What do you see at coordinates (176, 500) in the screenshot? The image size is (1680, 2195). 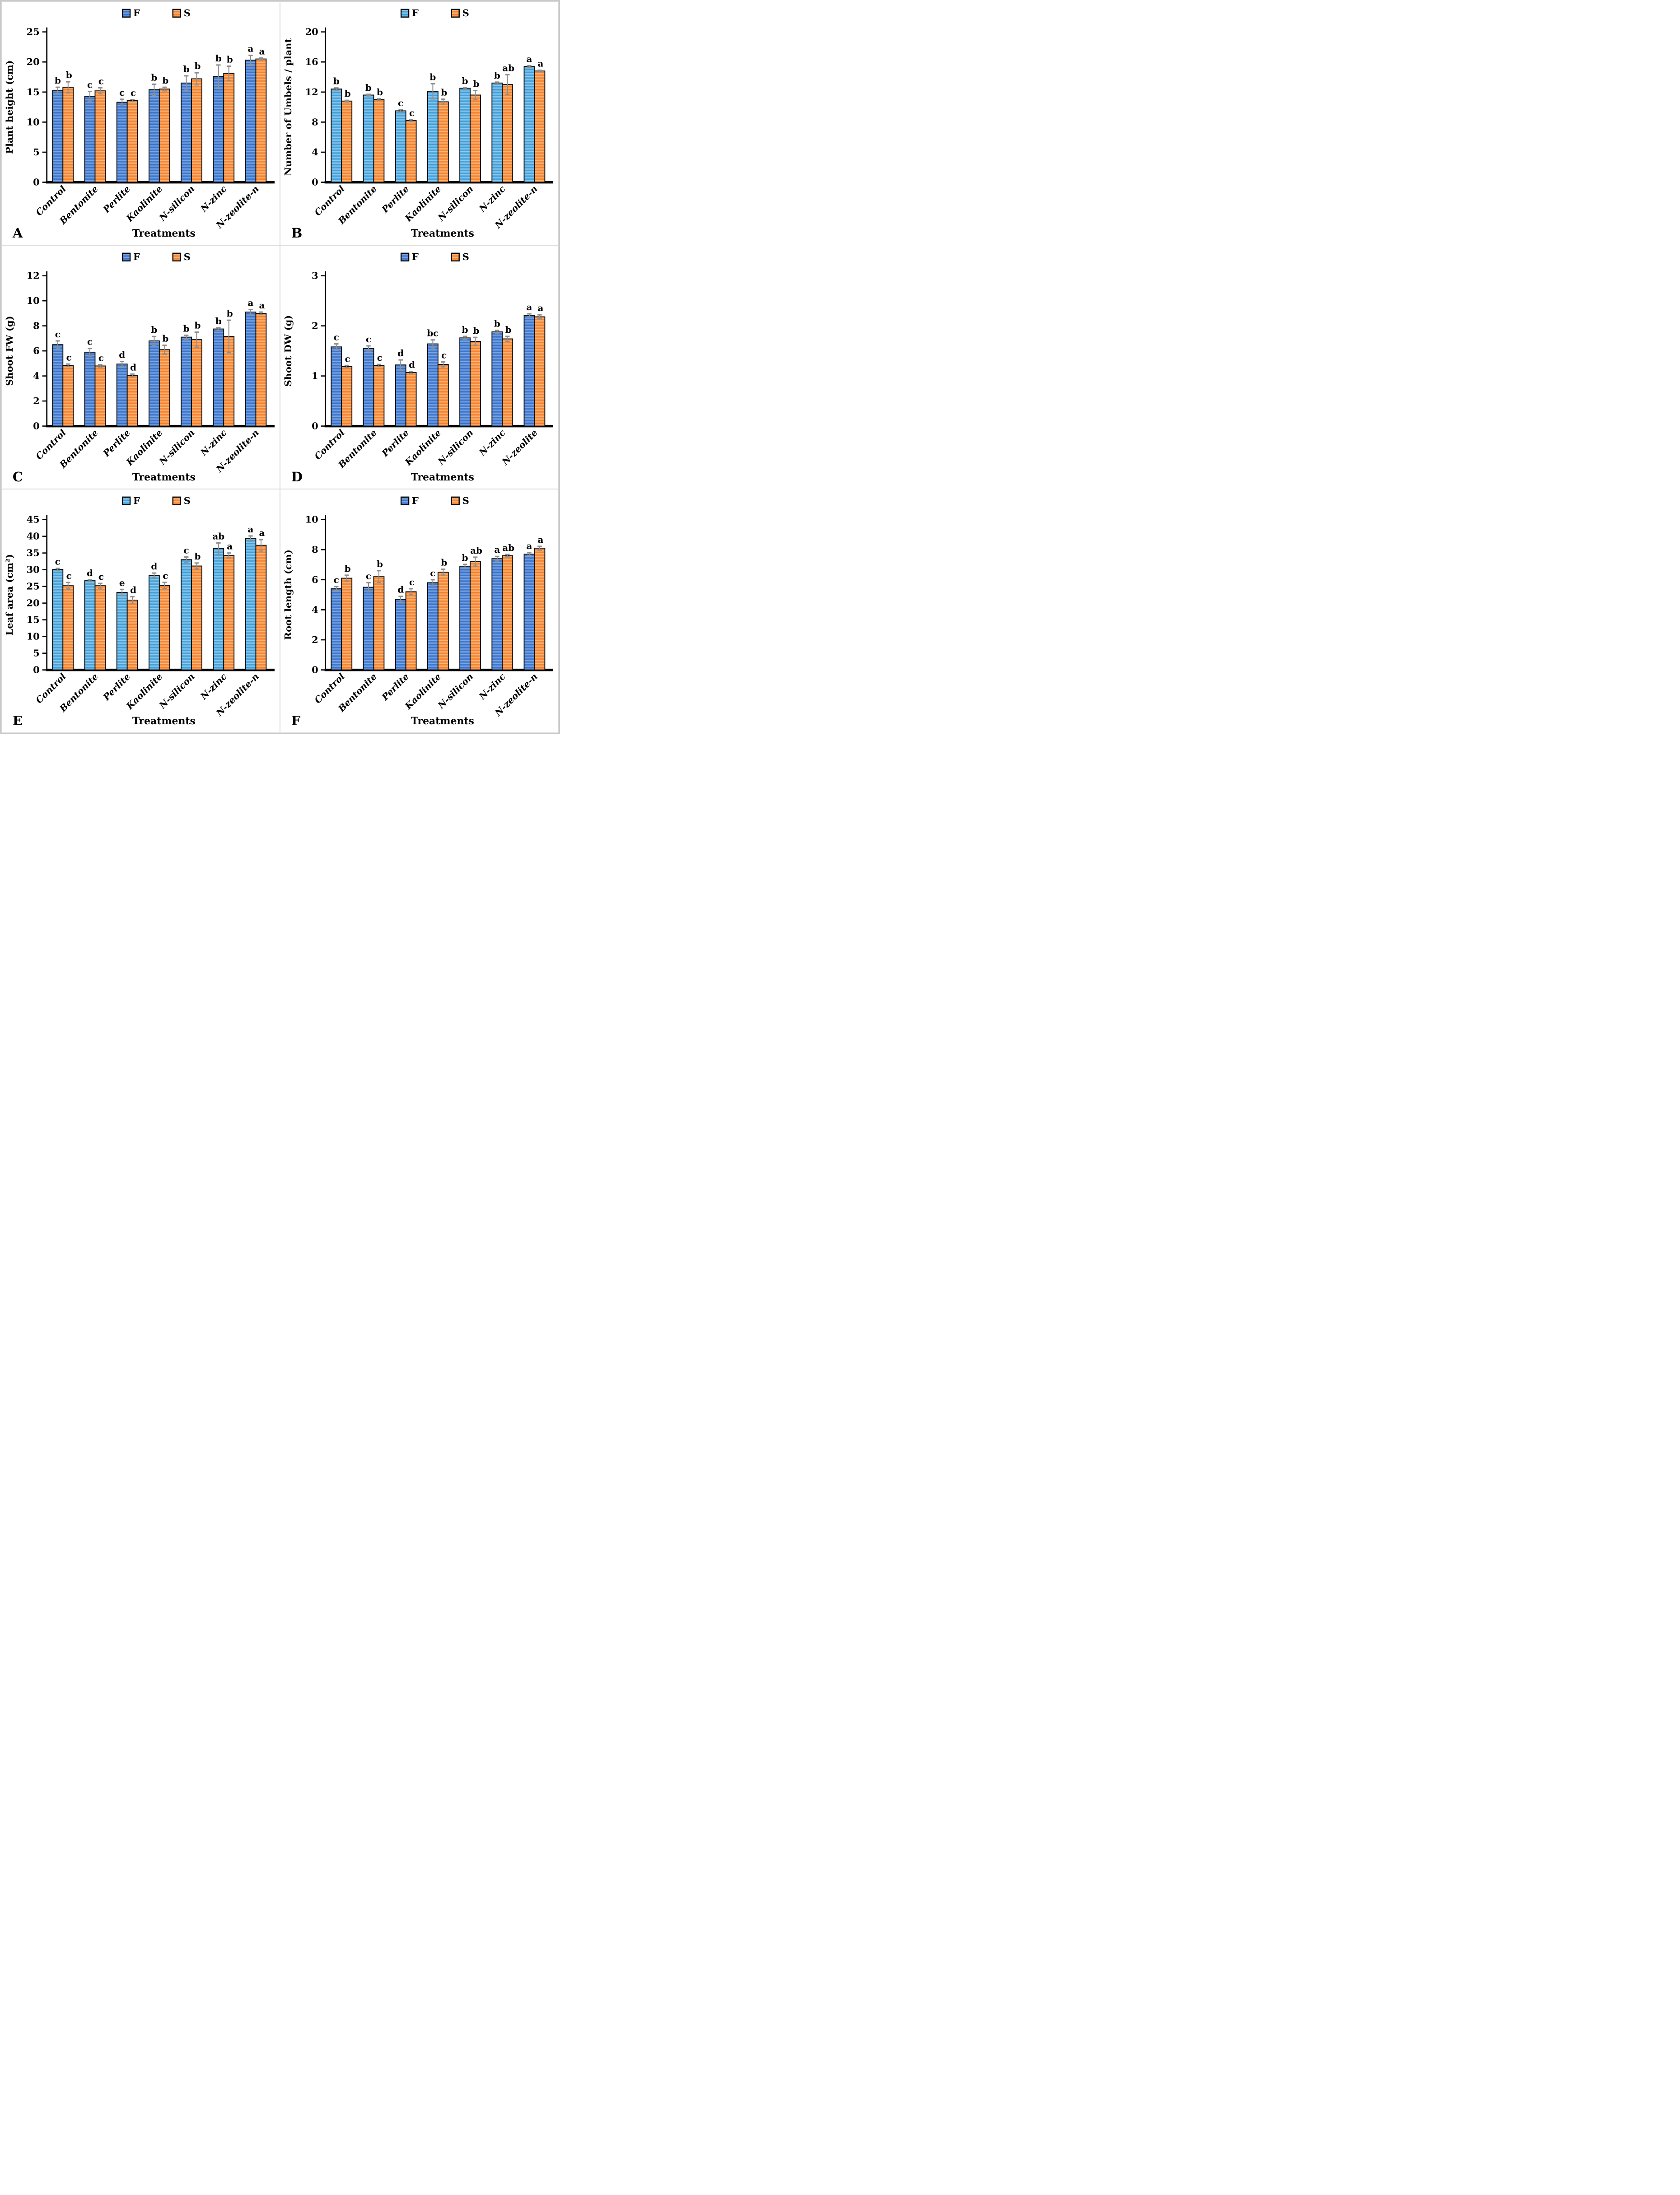 I see `legend-swatch-s` at bounding box center [176, 500].